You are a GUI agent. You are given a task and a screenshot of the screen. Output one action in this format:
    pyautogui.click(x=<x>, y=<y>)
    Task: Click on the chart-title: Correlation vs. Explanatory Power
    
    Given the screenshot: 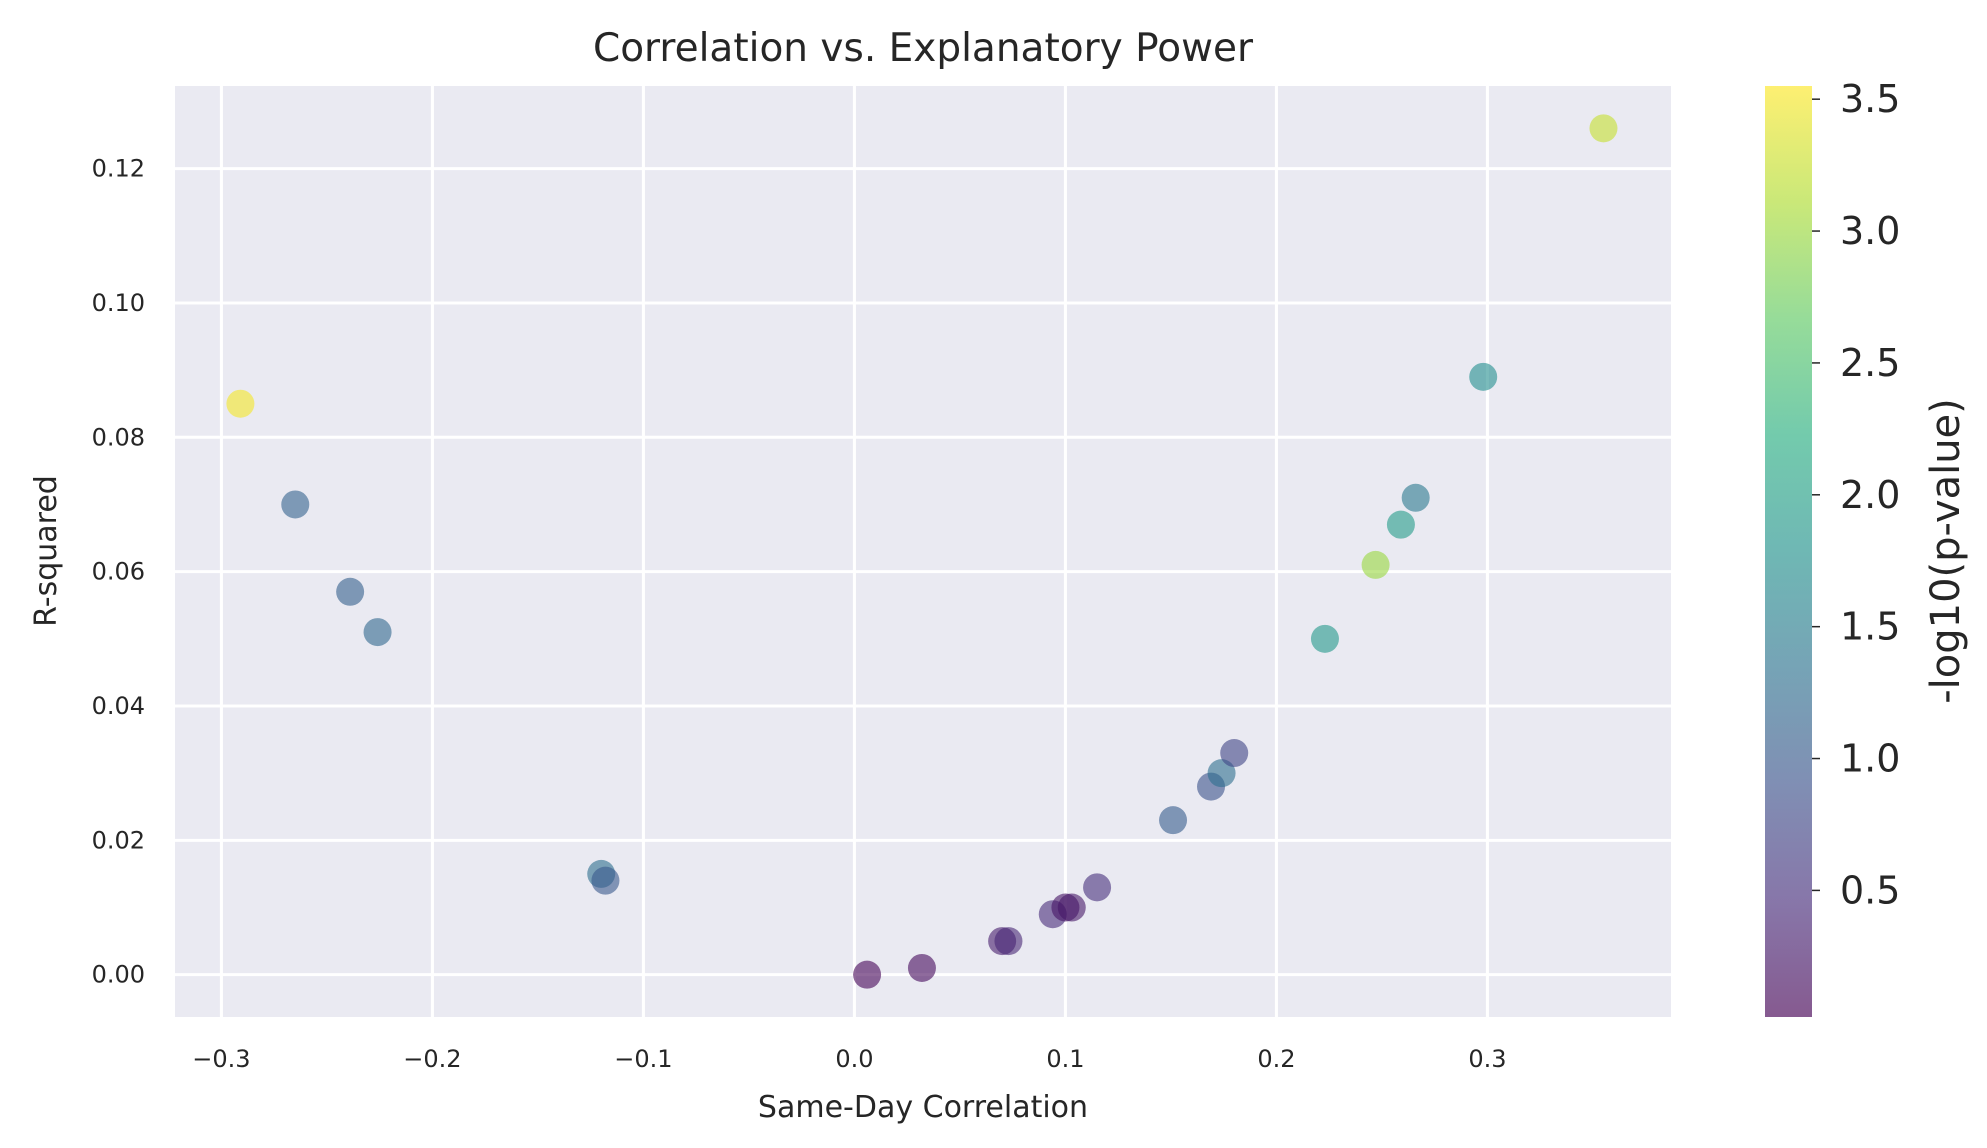 What is the action you would take?
    pyautogui.click(x=923, y=48)
    